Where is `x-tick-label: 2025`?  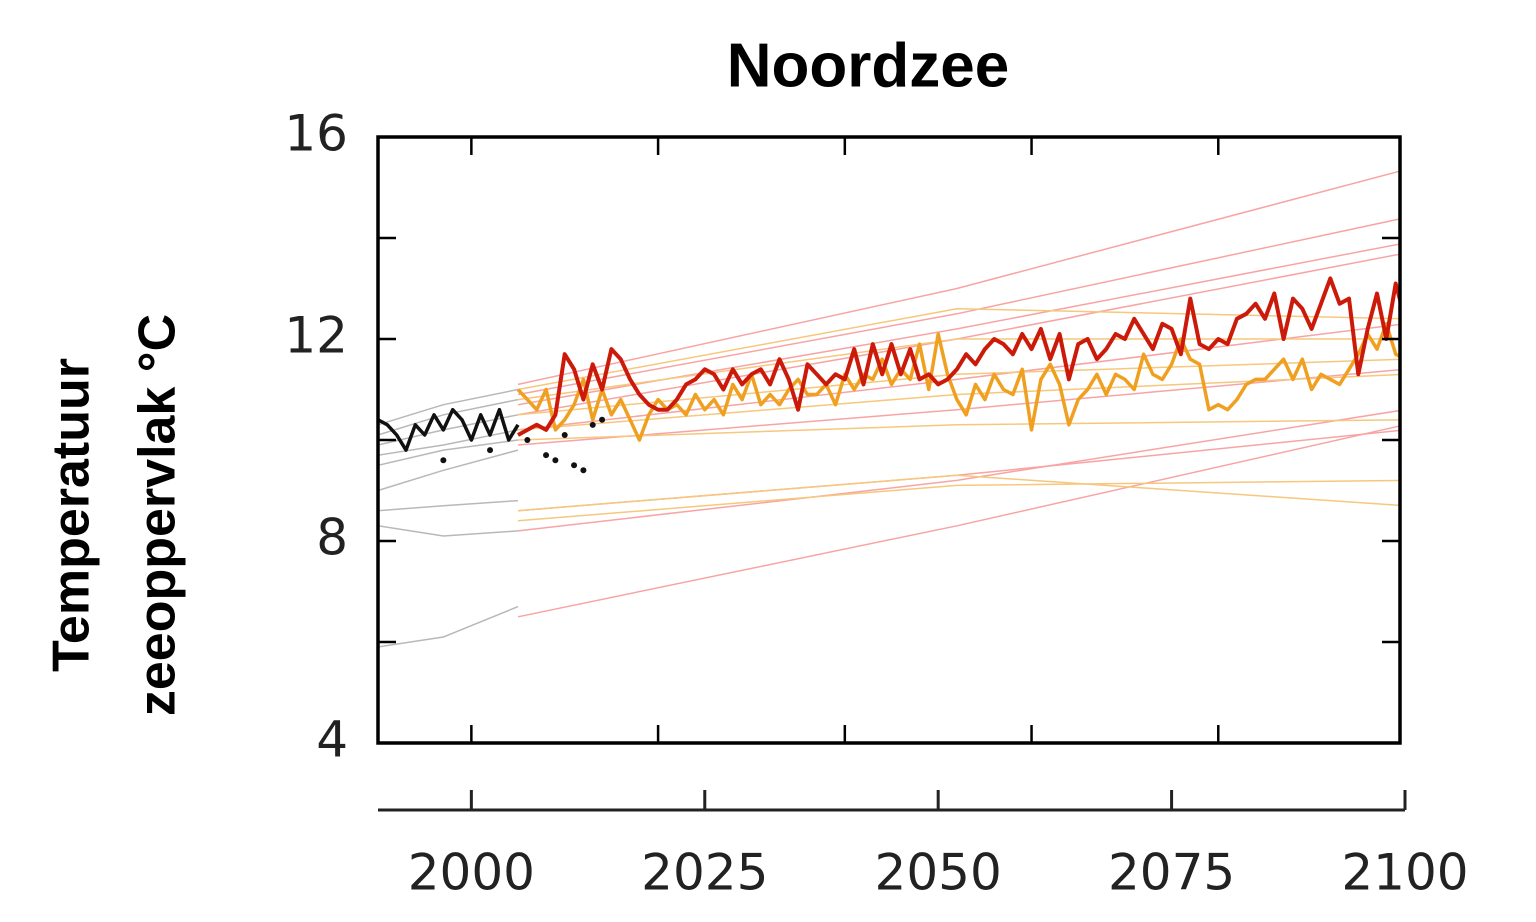 x-tick-label: 2025 is located at coordinates (704, 873).